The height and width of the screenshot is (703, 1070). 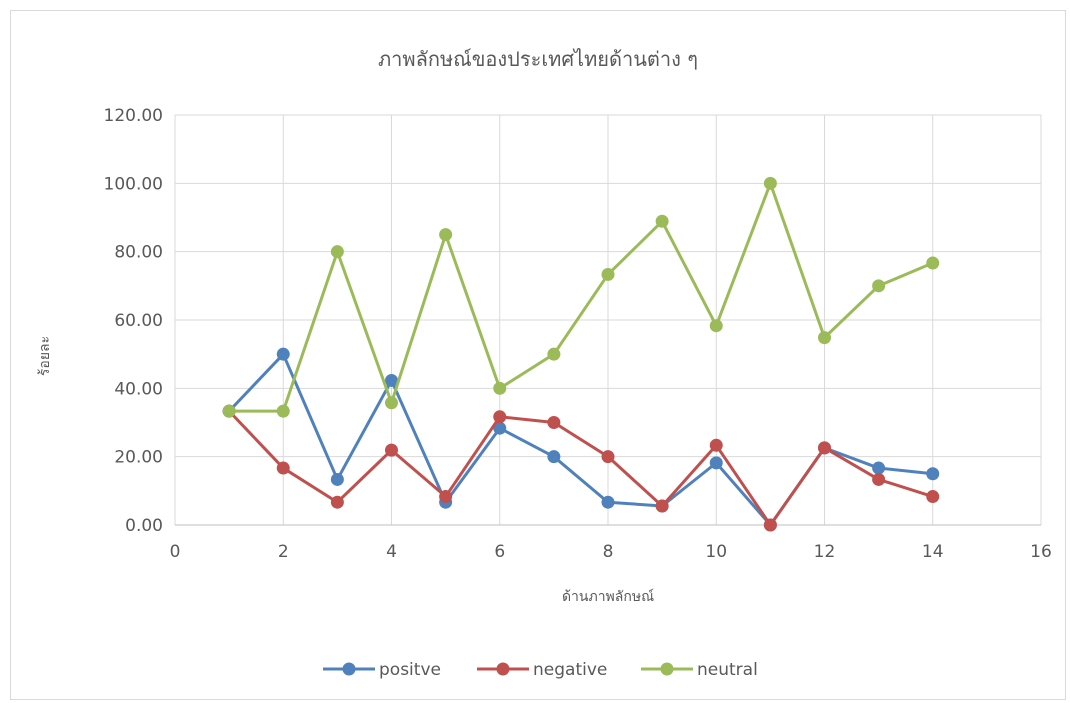 I want to click on y-tick-label: 20.00, so click(x=138, y=458).